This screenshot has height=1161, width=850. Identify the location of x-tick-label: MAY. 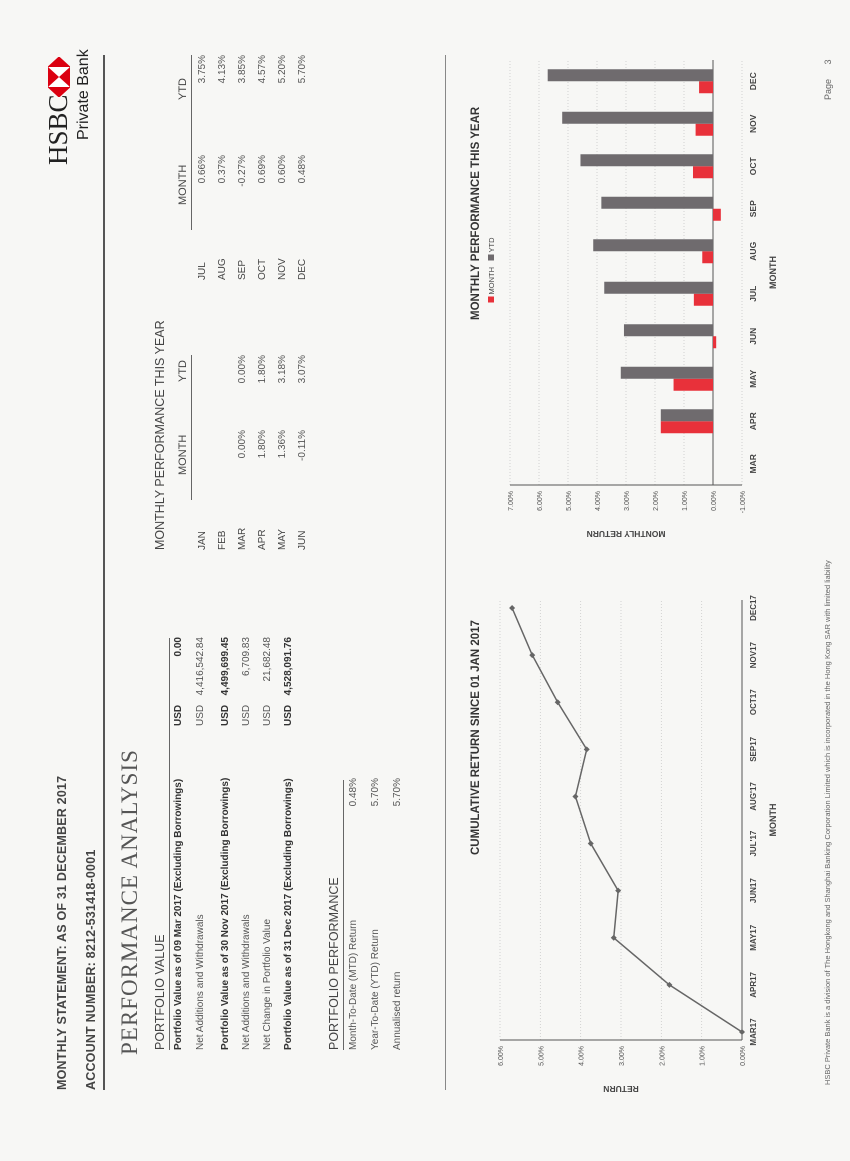
(753, 378).